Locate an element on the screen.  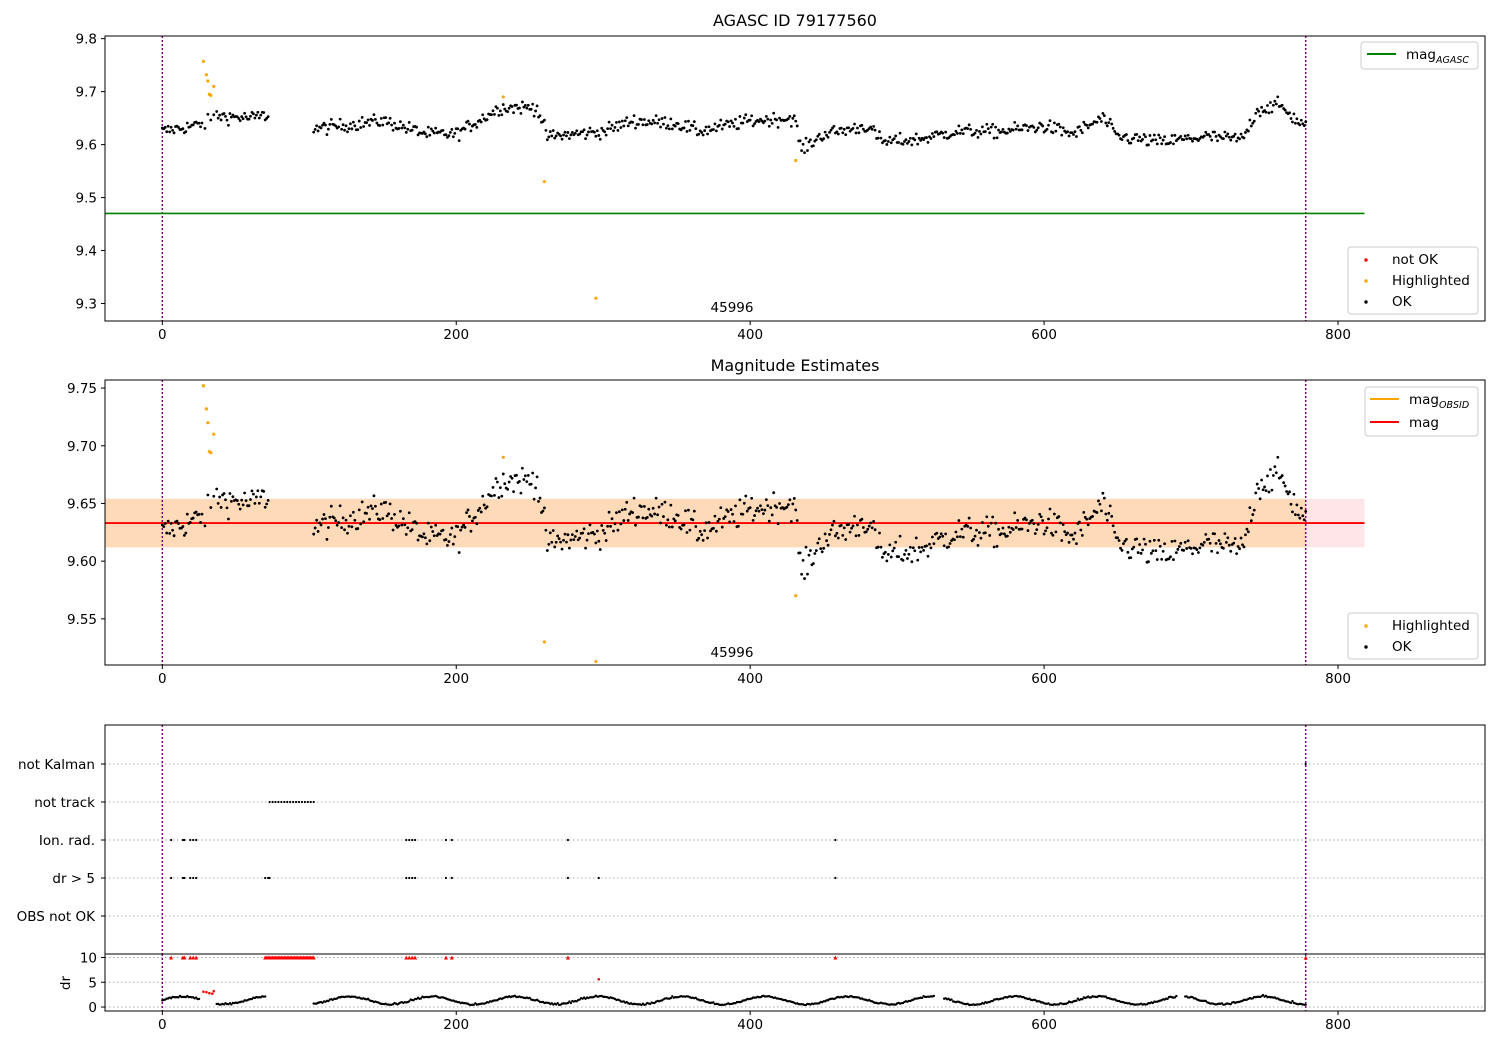
panel1-title: AGASC ID 79177560 is located at coordinates (795, 20).